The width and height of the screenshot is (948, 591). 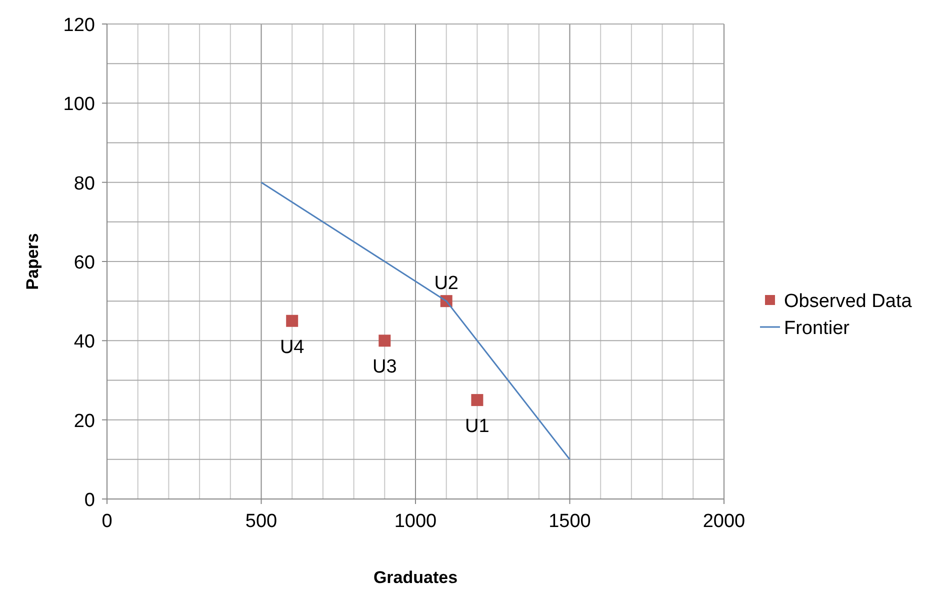 What do you see at coordinates (84, 421) in the screenshot?
I see `y-tick-label: 20` at bounding box center [84, 421].